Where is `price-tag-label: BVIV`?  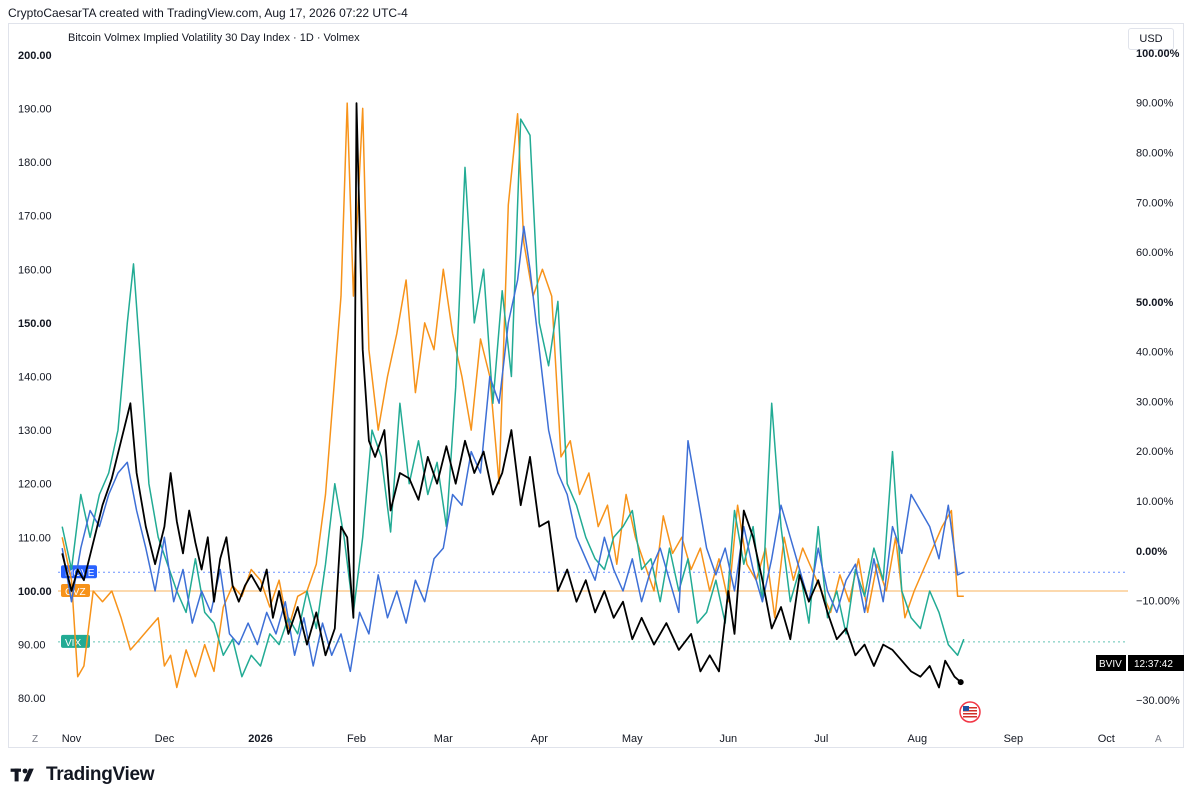
price-tag-label: BVIV is located at coordinates (1110, 664).